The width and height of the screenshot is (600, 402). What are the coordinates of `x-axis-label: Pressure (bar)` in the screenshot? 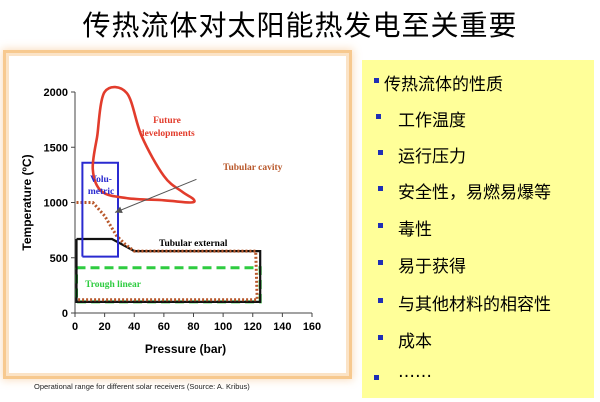 It's located at (185, 349).